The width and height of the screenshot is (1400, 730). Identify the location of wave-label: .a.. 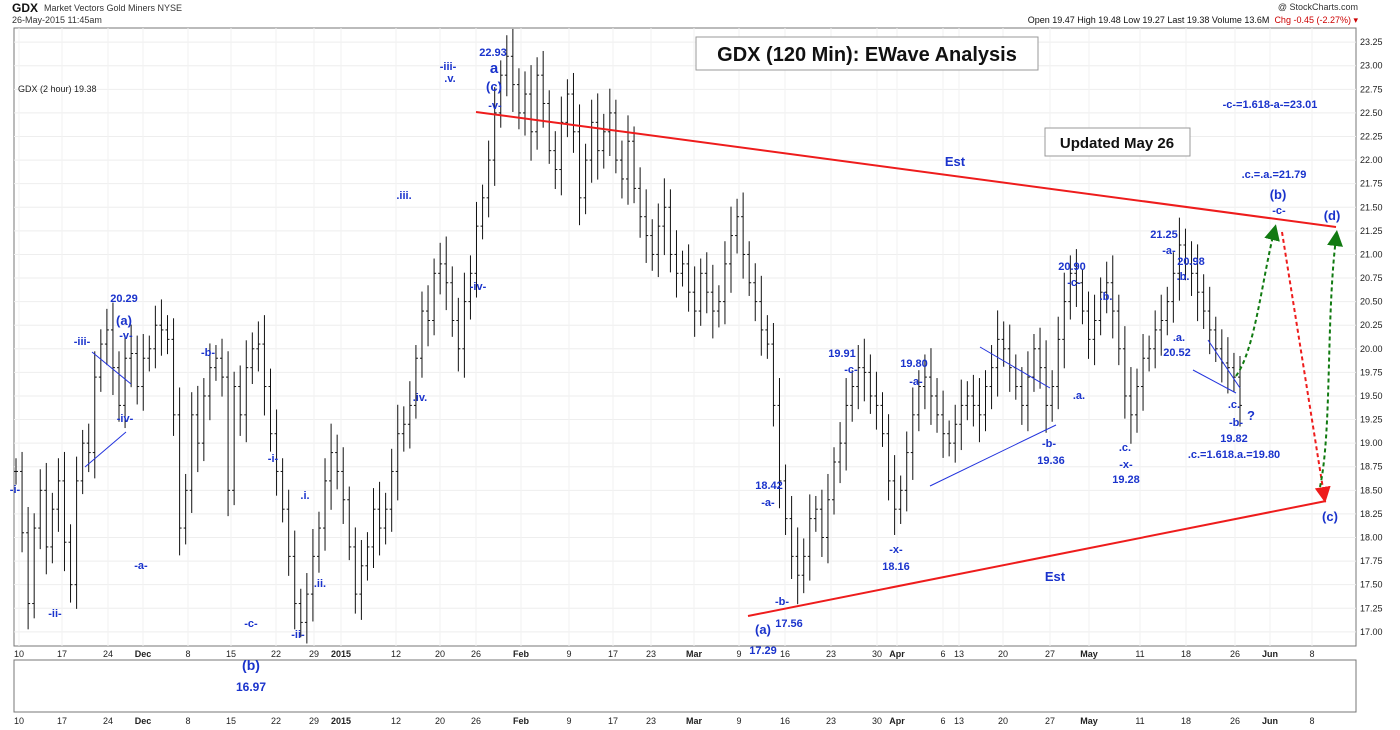
(1179, 338).